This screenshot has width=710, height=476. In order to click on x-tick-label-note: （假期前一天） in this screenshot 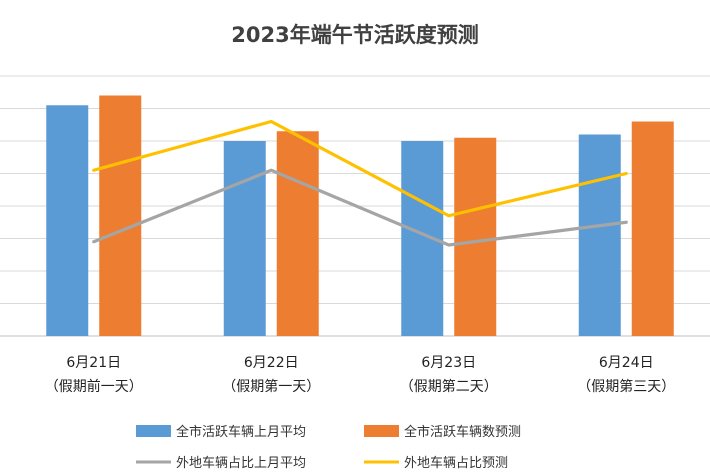, I will do `click(94, 386)`.